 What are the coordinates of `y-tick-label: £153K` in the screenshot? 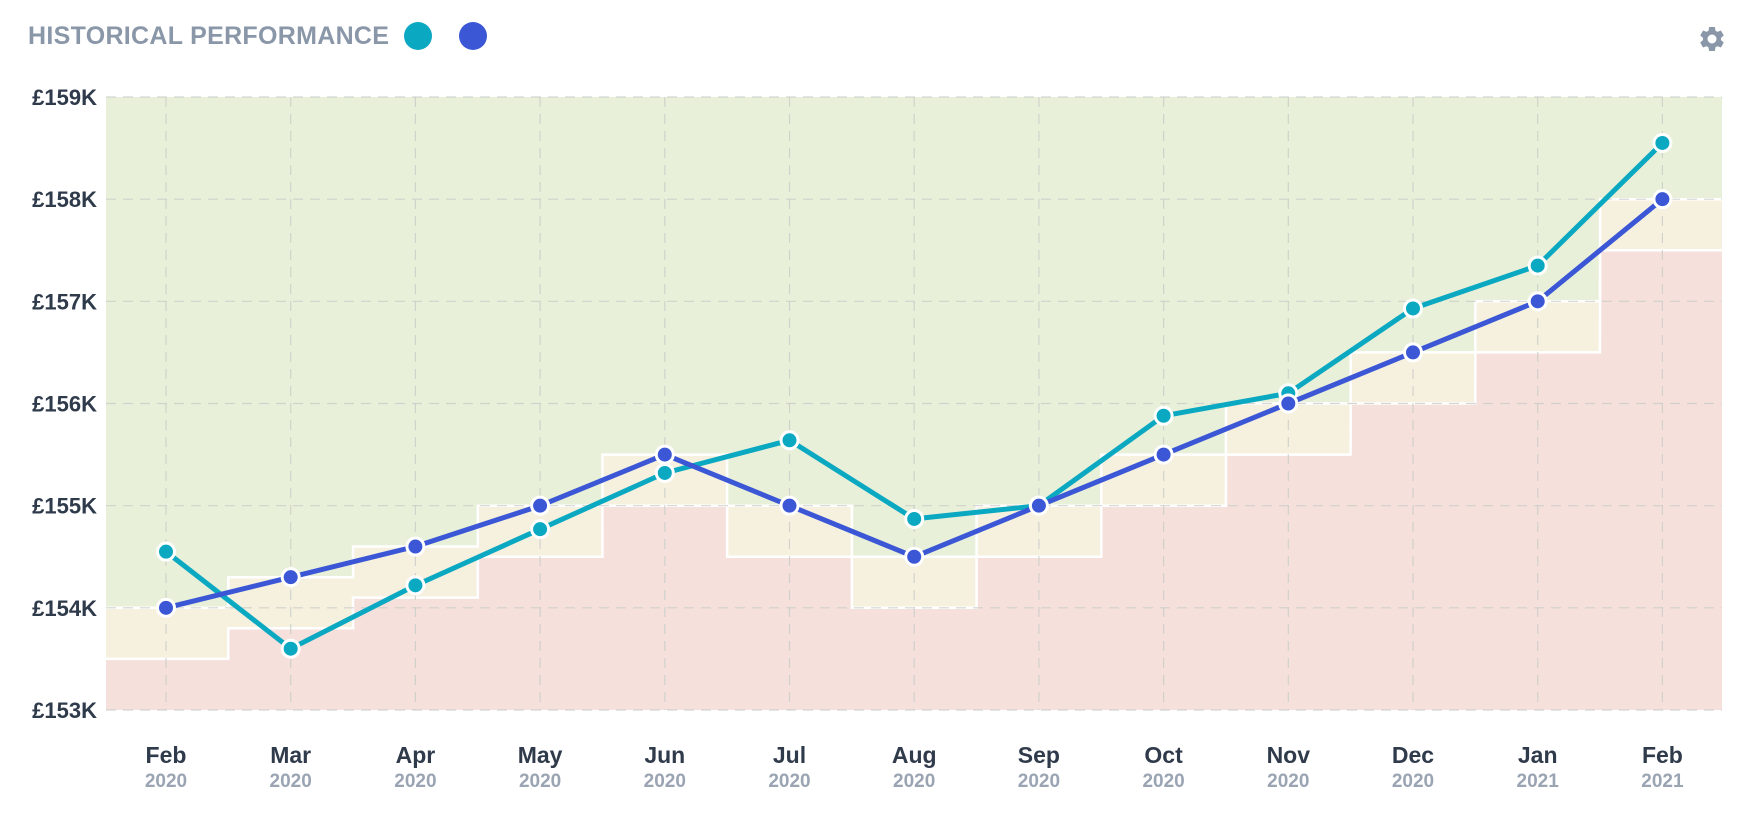 It's located at (64, 710).